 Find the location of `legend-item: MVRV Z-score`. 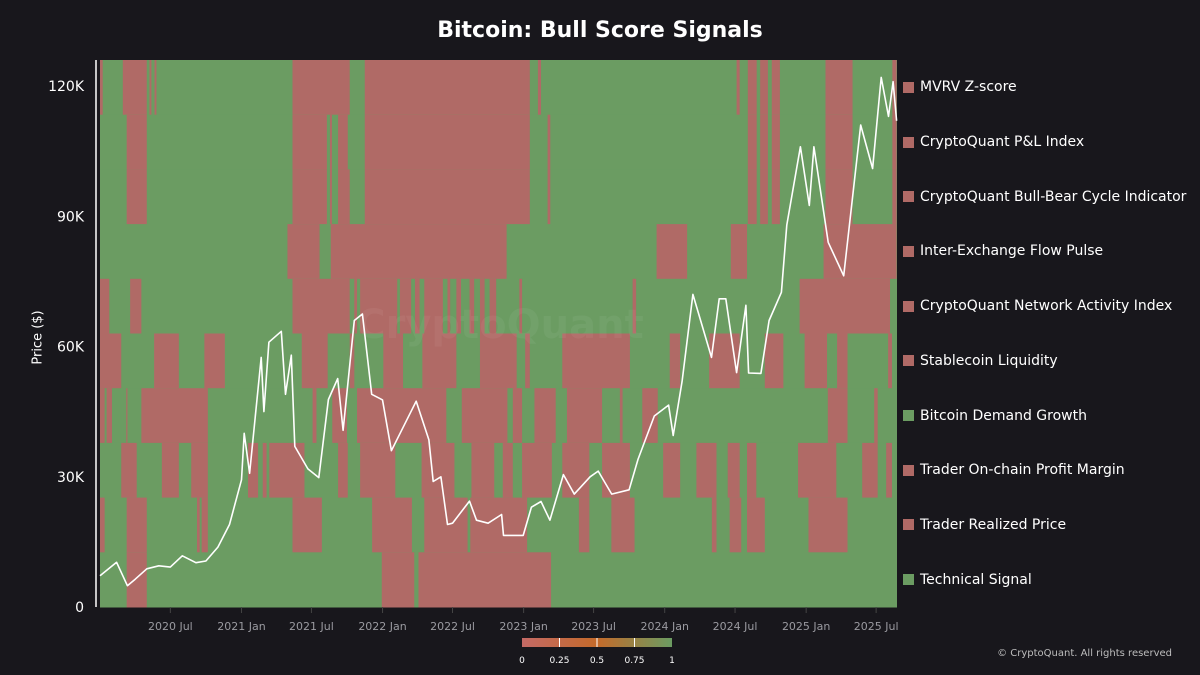

legend-item: MVRV Z-score is located at coordinates (960, 87).